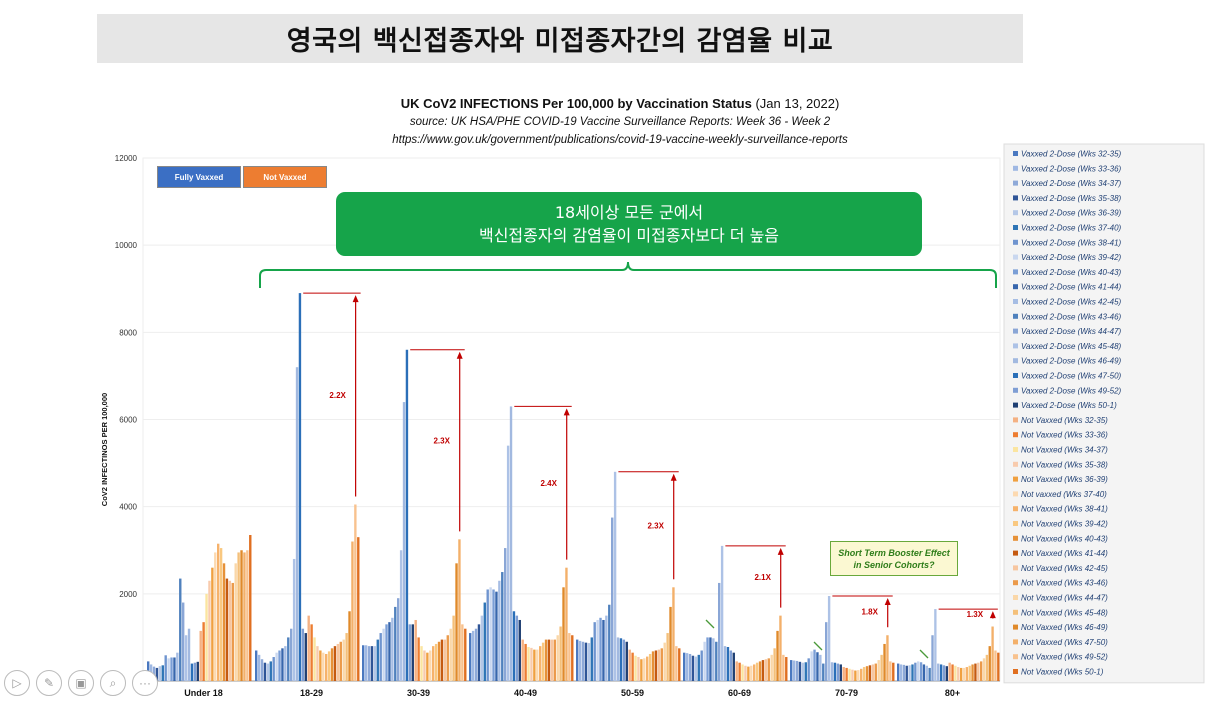  Describe the element at coordinates (655, 526) in the screenshot. I see `ratio-label: 2.3X` at that location.